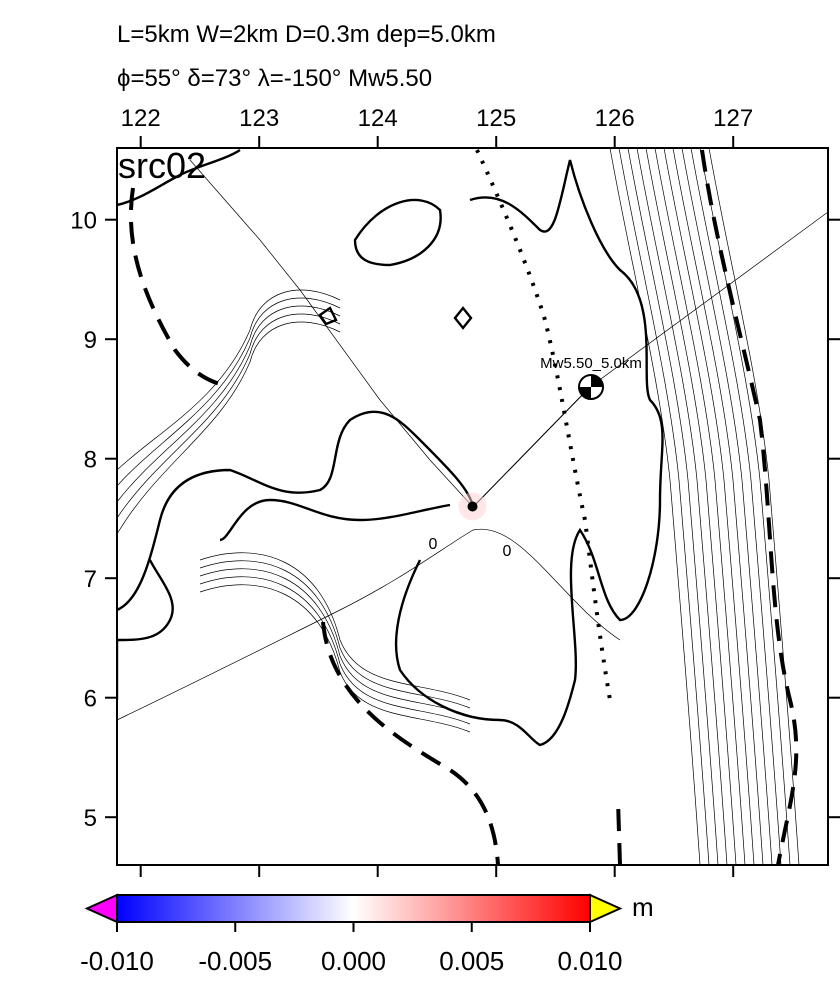  What do you see at coordinates (90, 460) in the screenshot?
I see `y-tick-label: 8` at bounding box center [90, 460].